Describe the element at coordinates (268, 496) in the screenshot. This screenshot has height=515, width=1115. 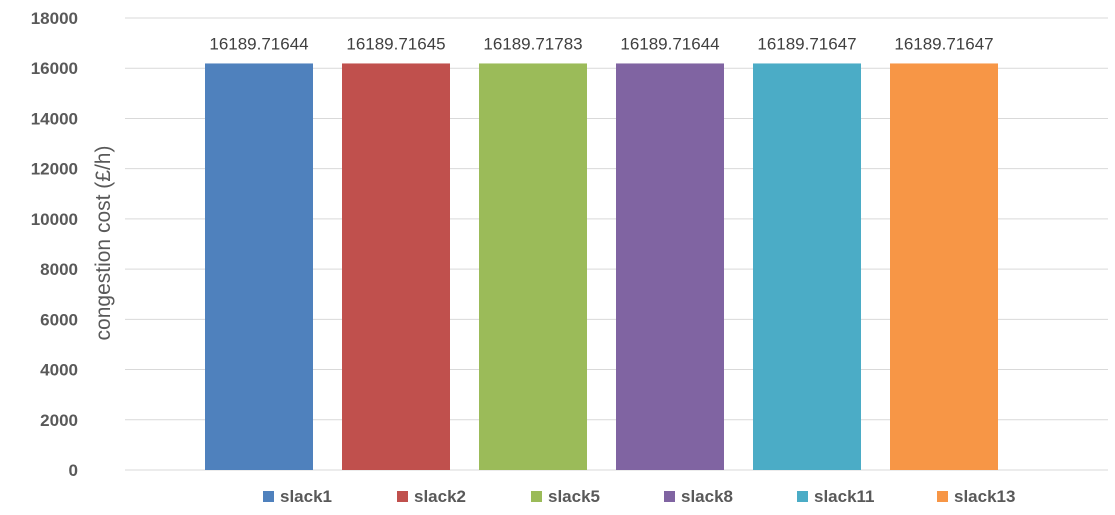
I see `legend-swatch-slack1` at that location.